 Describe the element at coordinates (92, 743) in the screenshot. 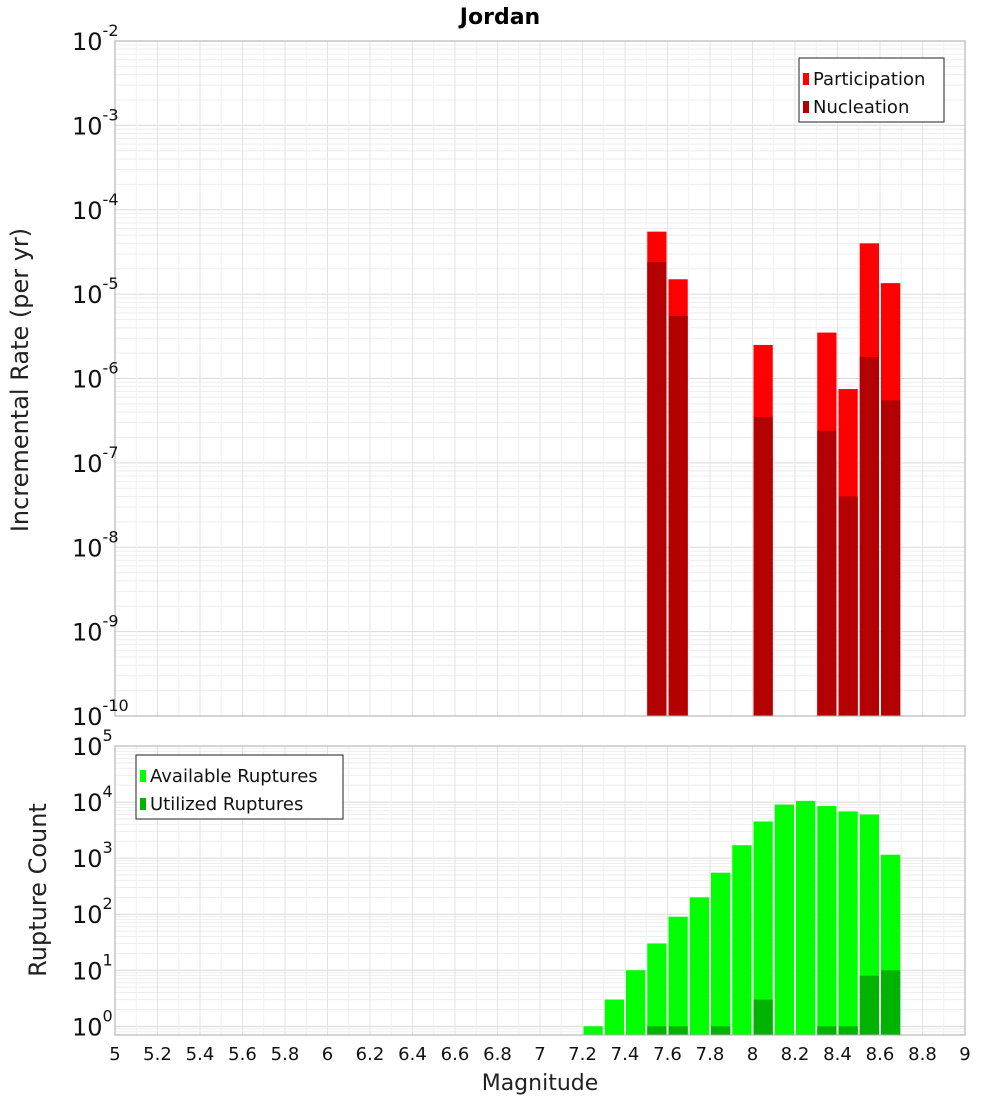

I see `bottom-y-tick-label: 10⁵` at that location.